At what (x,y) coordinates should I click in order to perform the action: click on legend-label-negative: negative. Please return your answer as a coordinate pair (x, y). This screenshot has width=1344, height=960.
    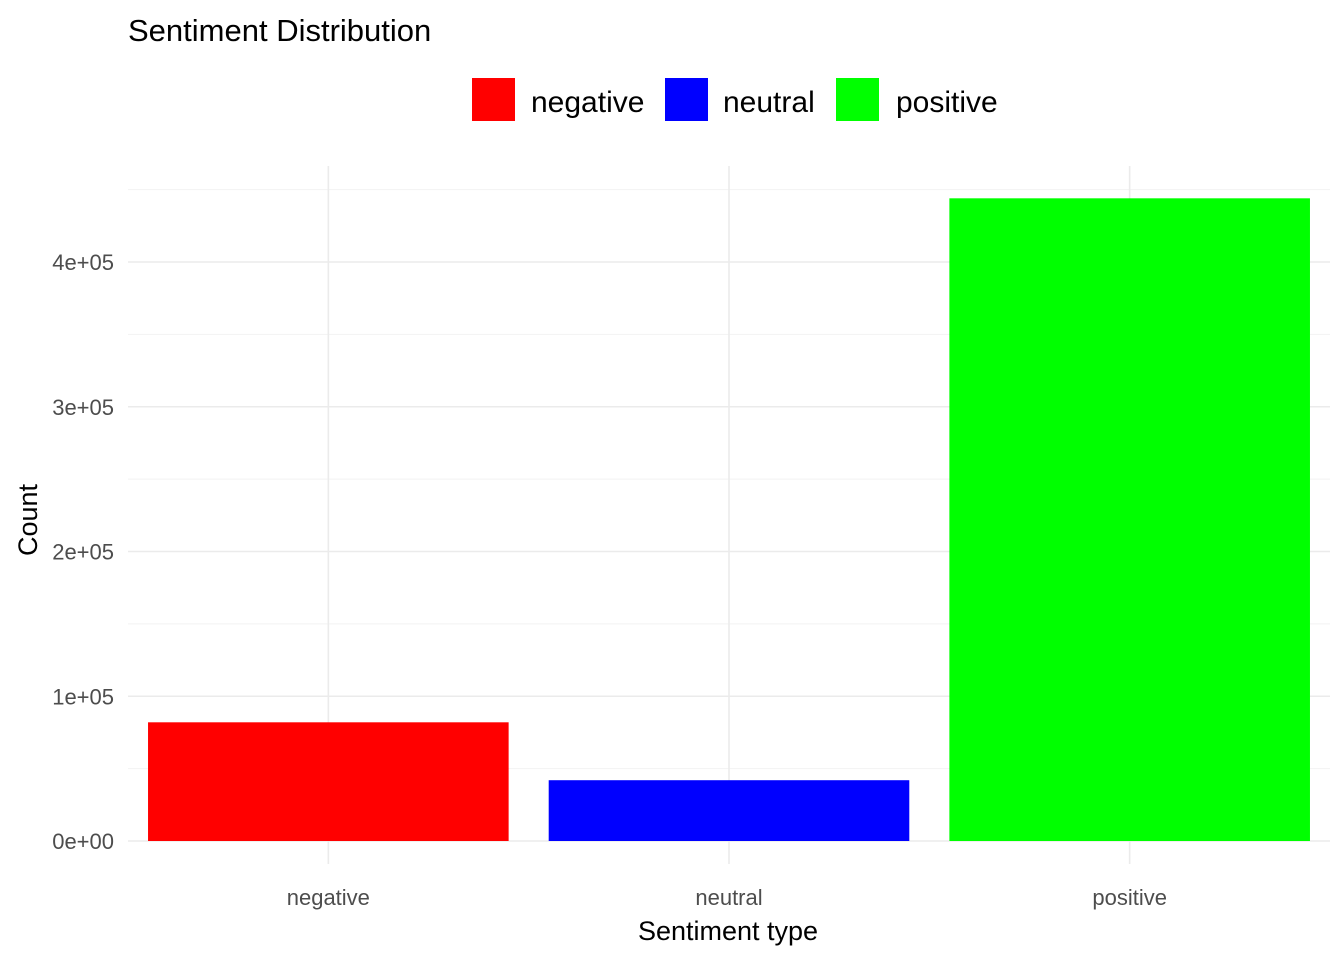
    Looking at the image, I should click on (587, 102).